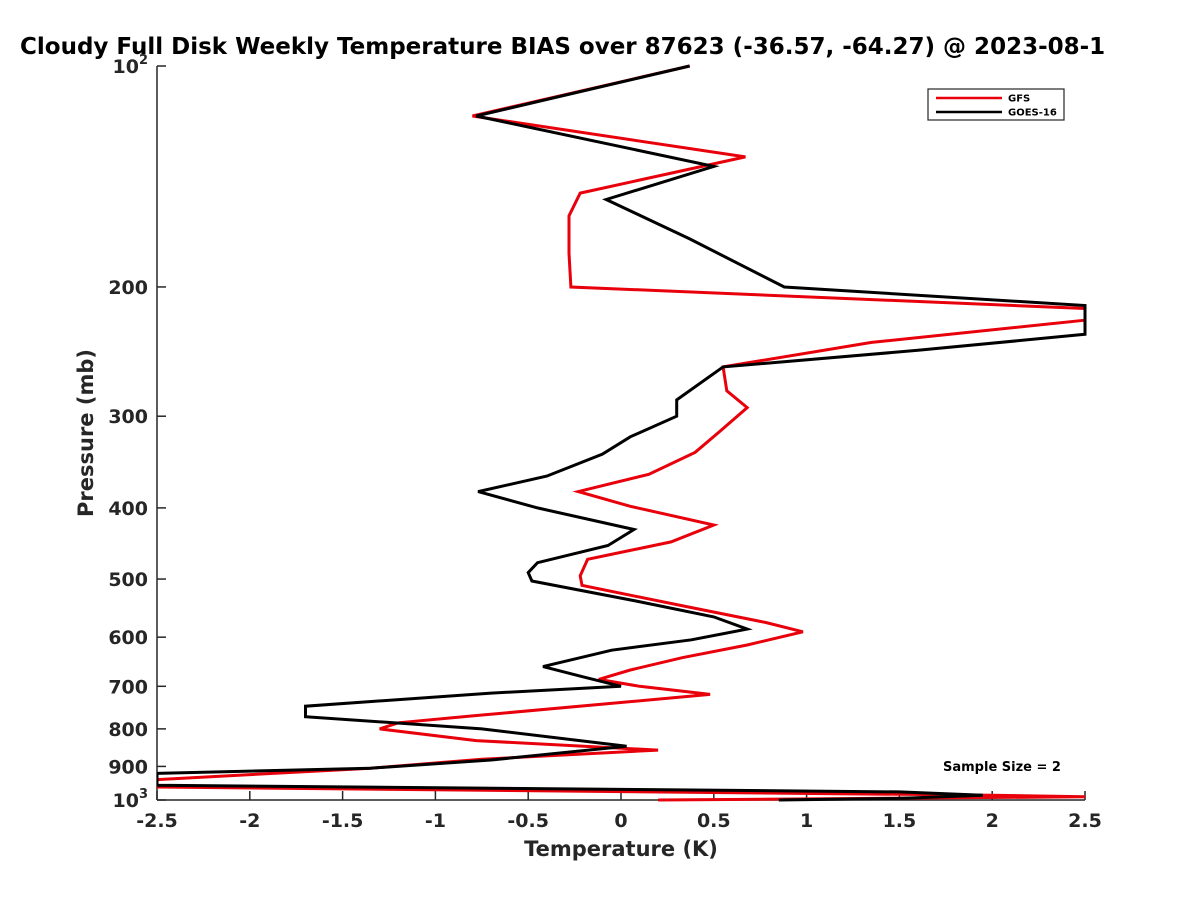  I want to click on x-tick-label: 1, so click(806, 821).